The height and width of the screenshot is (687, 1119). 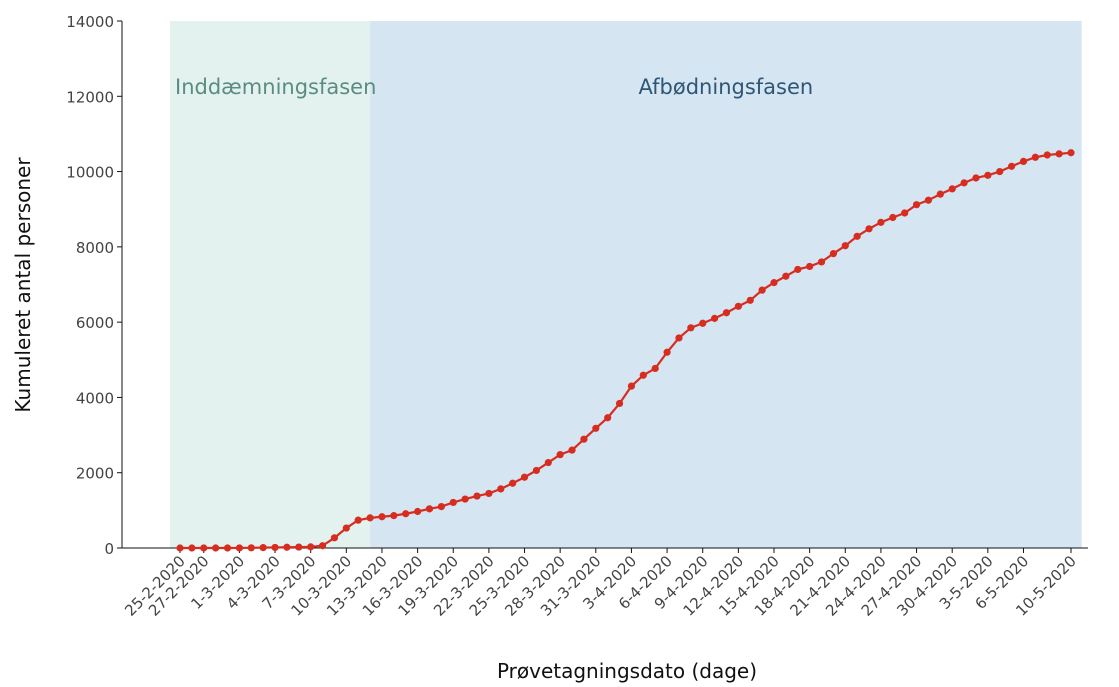 I want to click on phase-label: Inddæmningsfasen, so click(x=275, y=87).